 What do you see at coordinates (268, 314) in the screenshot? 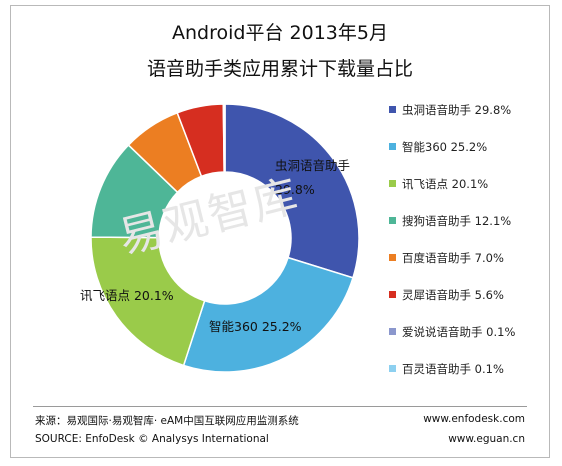
I see `slice-zhineng360` at bounding box center [268, 314].